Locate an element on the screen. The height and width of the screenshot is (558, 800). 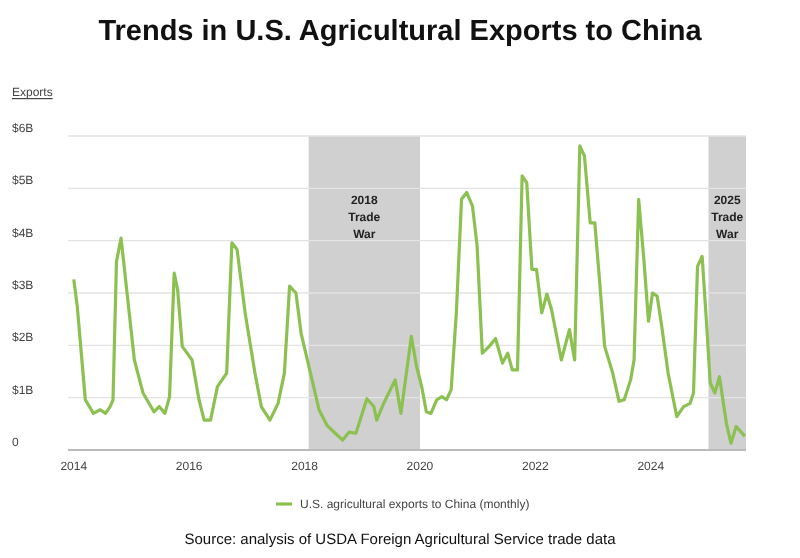
chart-title: Trends in U.S. Agricultural Exports to China is located at coordinates (401, 32).